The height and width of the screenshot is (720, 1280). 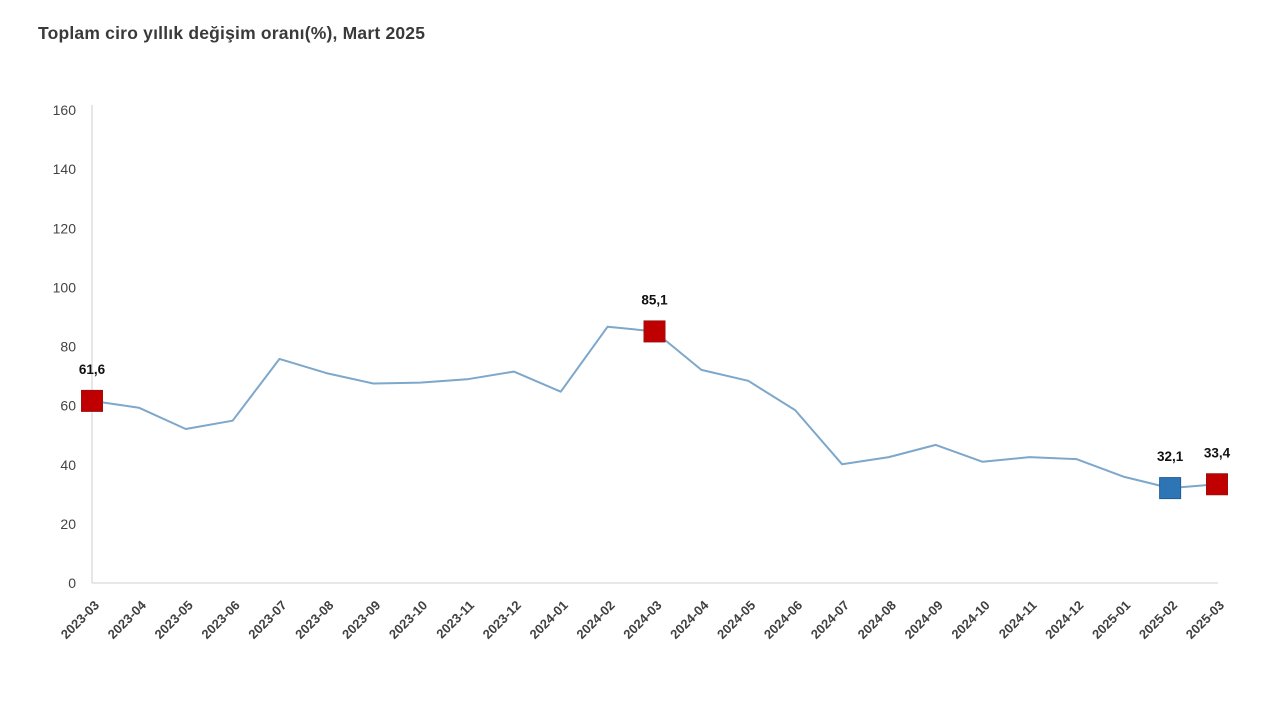 What do you see at coordinates (689, 619) in the screenshot?
I see `x-tick-label: 2024-04` at bounding box center [689, 619].